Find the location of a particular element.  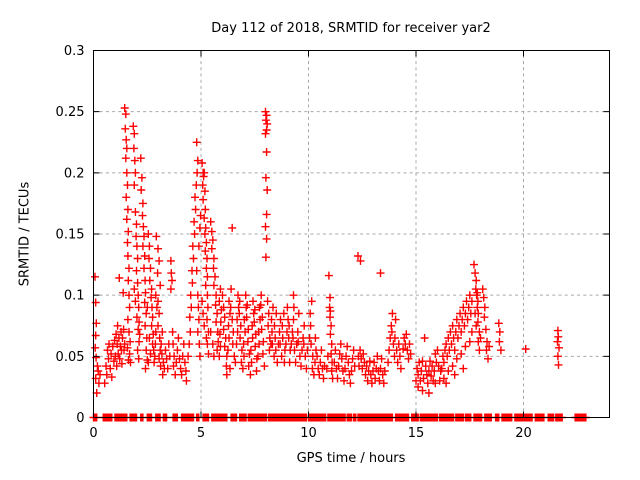

x-tick-label: 10 is located at coordinates (308, 433).